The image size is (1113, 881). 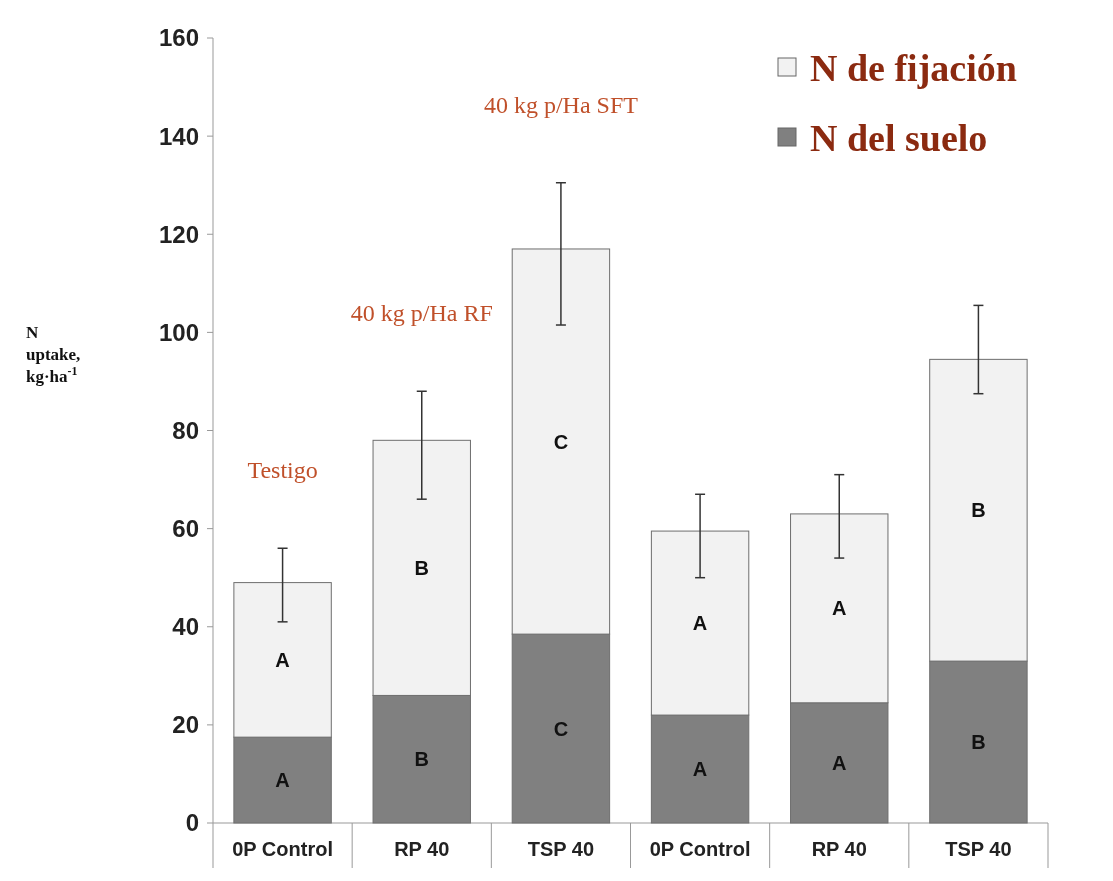 I want to click on annotation: 40 kg p/Ha SFT, so click(x=561, y=104).